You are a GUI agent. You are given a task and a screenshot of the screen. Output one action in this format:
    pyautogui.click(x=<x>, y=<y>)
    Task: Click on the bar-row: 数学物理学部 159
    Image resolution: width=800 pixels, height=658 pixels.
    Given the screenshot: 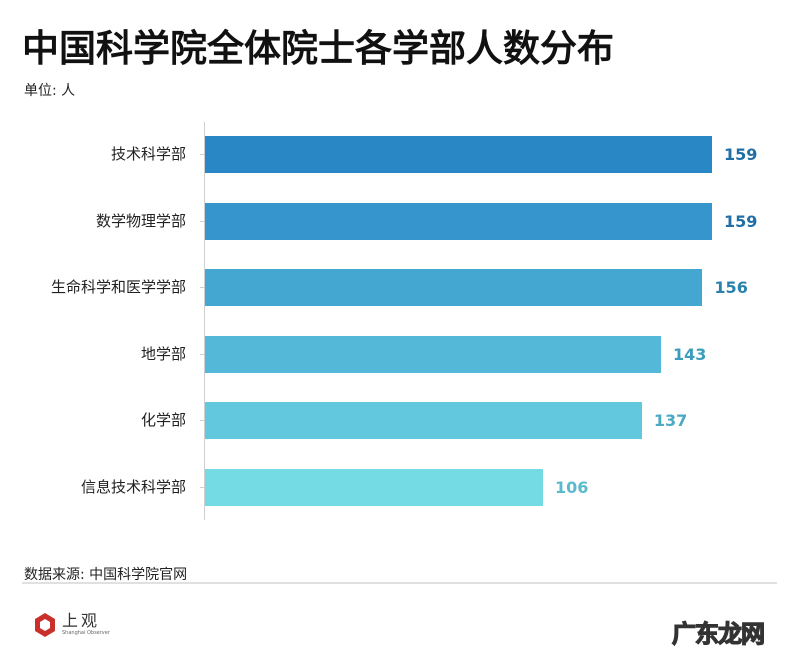 What is the action you would take?
    pyautogui.click(x=400, y=221)
    